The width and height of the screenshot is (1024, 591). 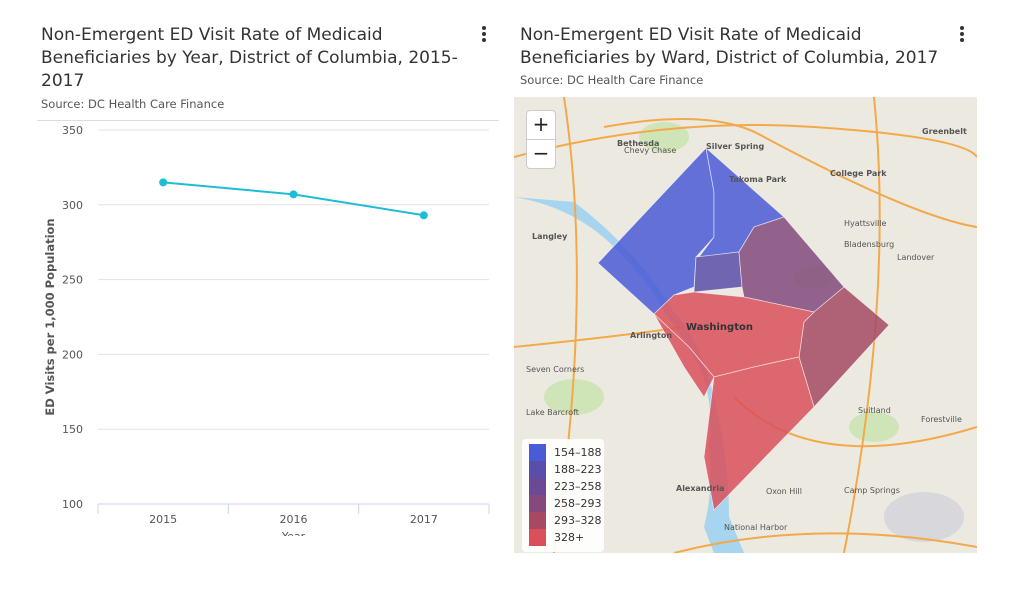 What do you see at coordinates (578, 452) in the screenshot?
I see `legend-label: 154–188` at bounding box center [578, 452].